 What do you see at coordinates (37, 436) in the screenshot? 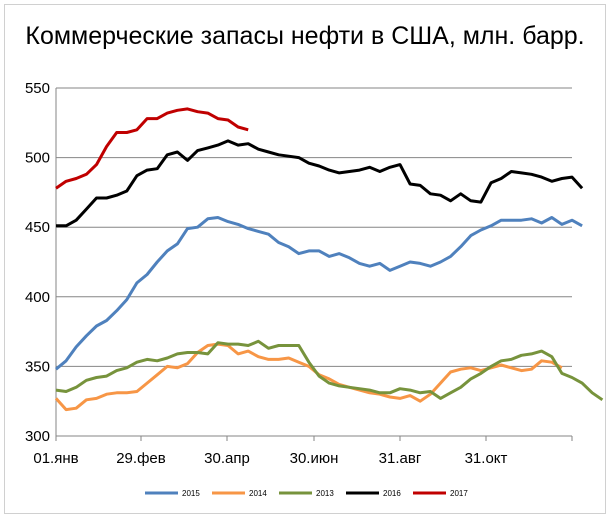
I see `y-tick-label: 300` at bounding box center [37, 436].